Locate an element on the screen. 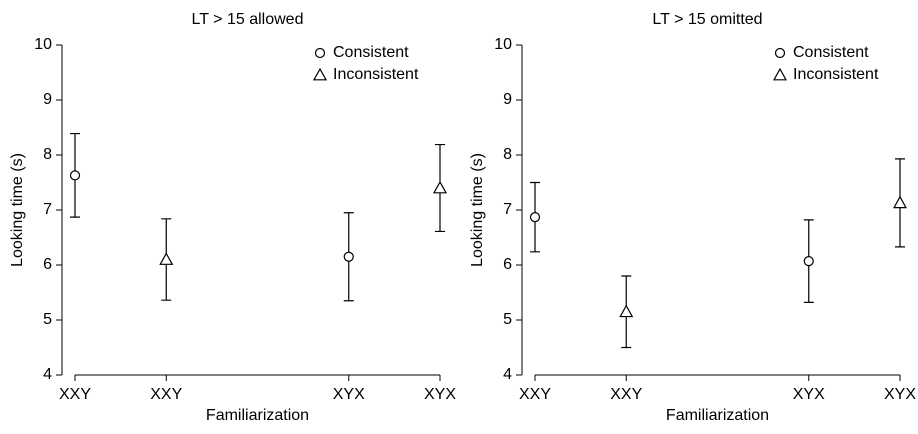 This screenshot has width=918, height=434. chart-title: LT > 15 allowed is located at coordinates (248, 19).